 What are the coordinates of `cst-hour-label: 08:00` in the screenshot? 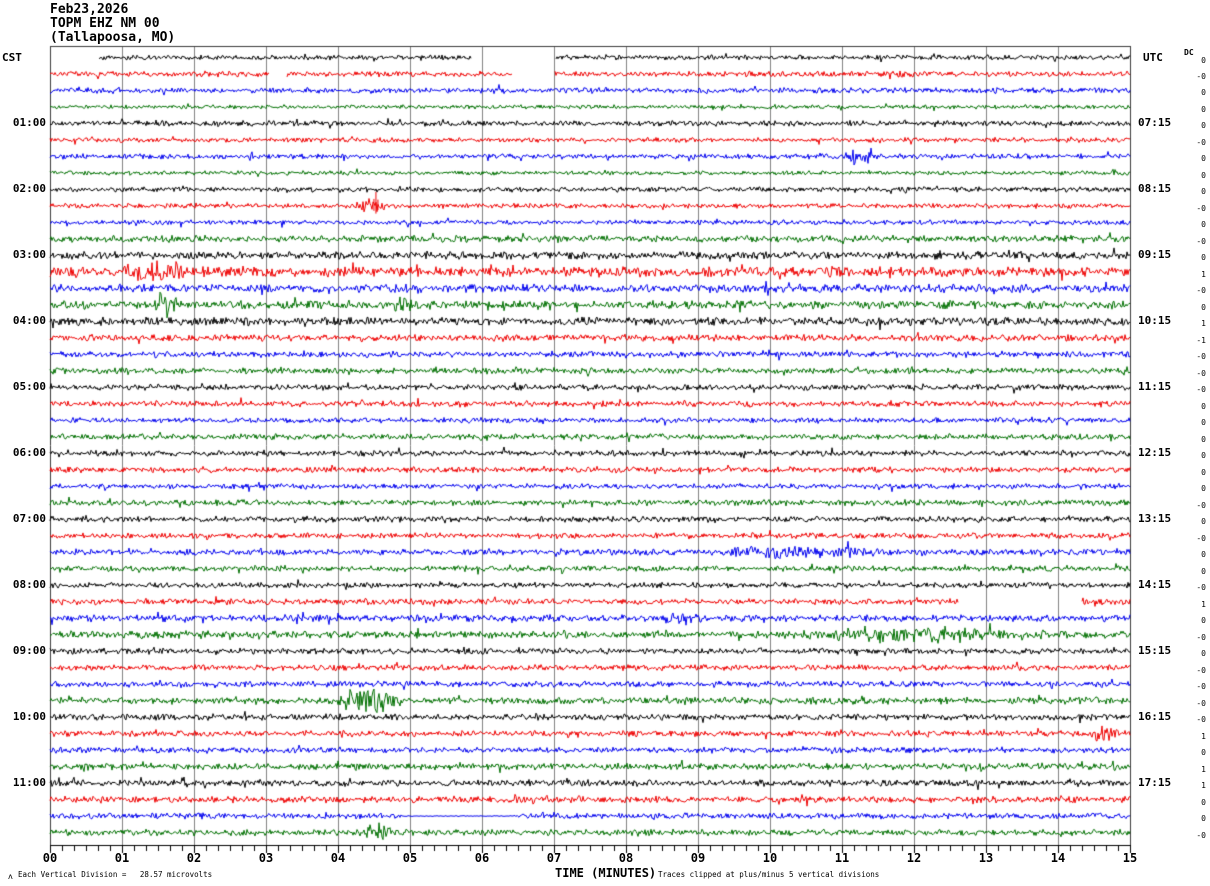 It's located at (29, 585).